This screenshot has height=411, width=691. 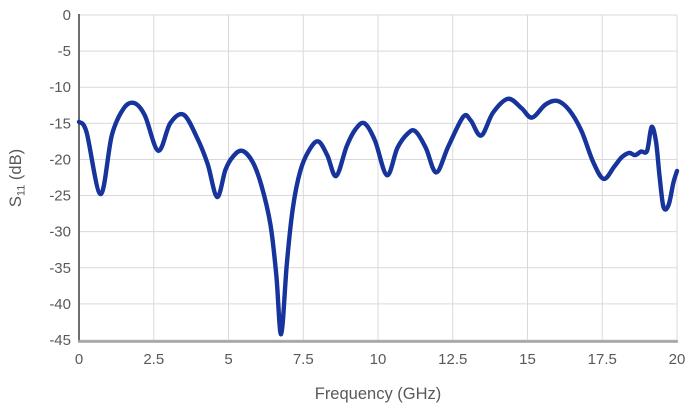 What do you see at coordinates (60, 87) in the screenshot?
I see `y-tick-label: -10` at bounding box center [60, 87].